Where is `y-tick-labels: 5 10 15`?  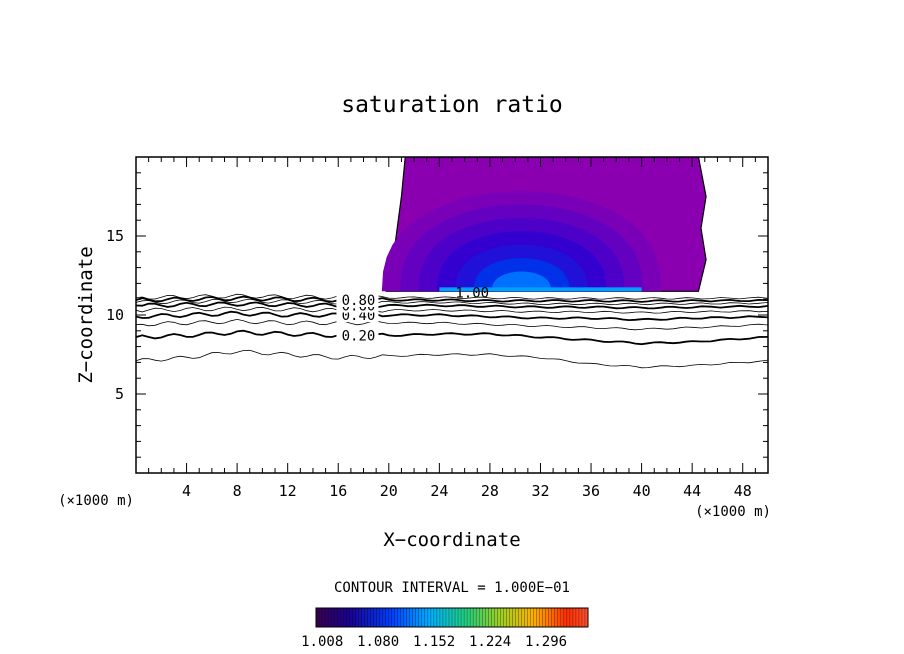 y-tick-labels: 5 10 15 is located at coordinates (115, 315).